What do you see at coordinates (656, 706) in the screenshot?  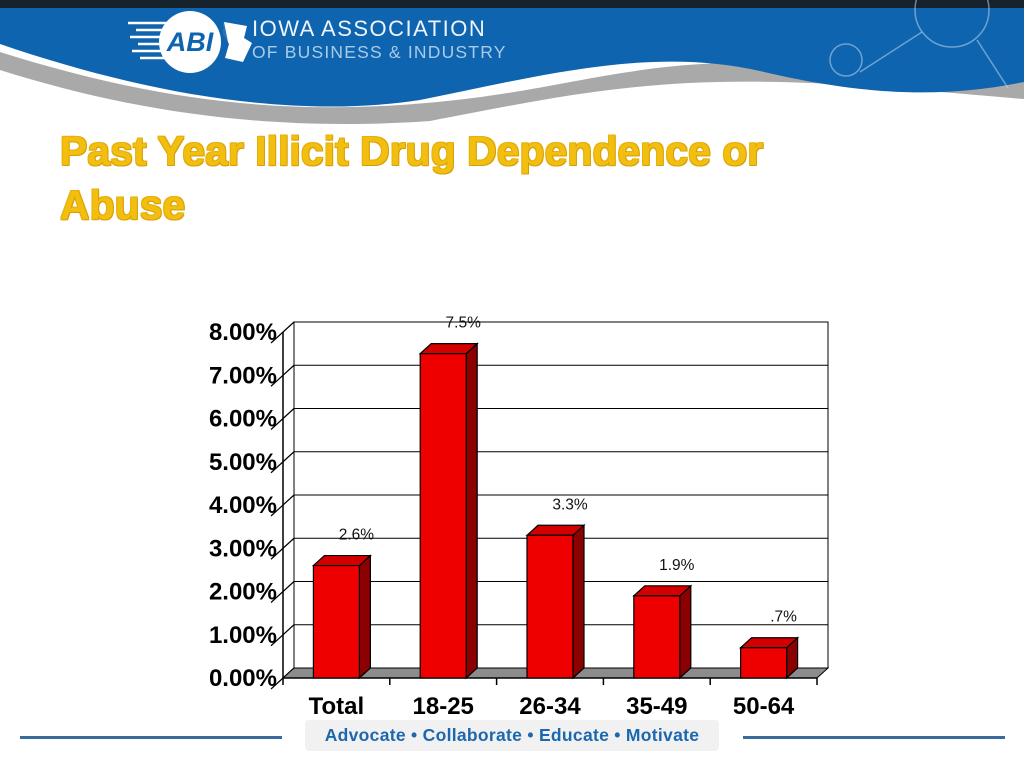 I see `x-axis-category-label: 35-49` at bounding box center [656, 706].